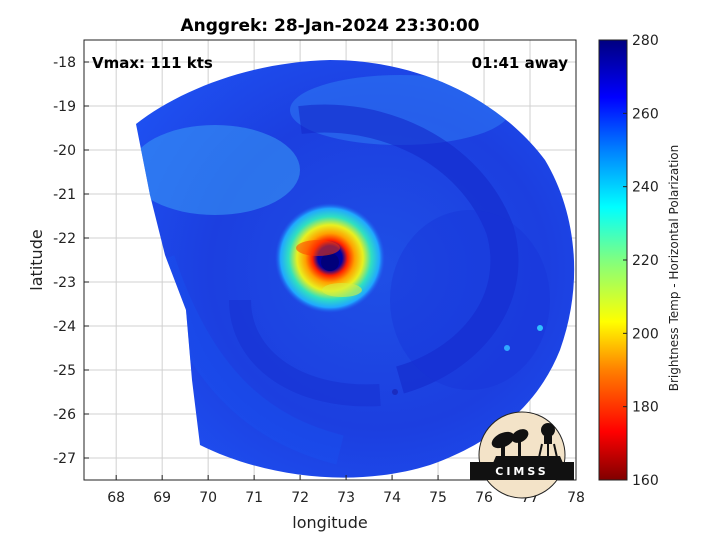 This screenshot has height=540, width=720. What do you see at coordinates (645, 261) in the screenshot?
I see `colorbar-tick-label: 220` at bounding box center [645, 261].